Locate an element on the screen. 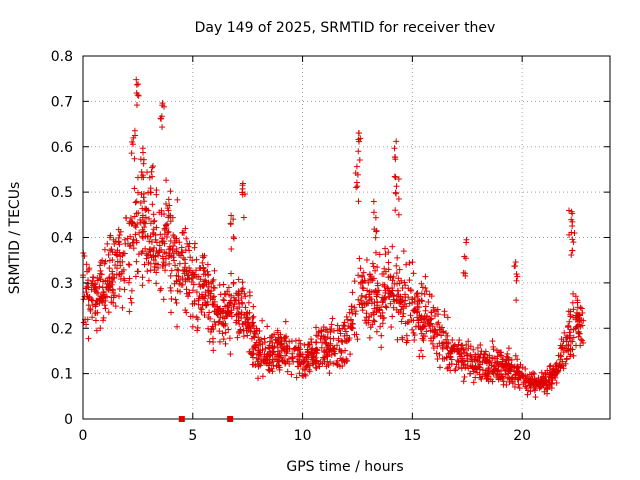 The image size is (640, 480). y-tick-label: 0.4 is located at coordinates (62, 239).